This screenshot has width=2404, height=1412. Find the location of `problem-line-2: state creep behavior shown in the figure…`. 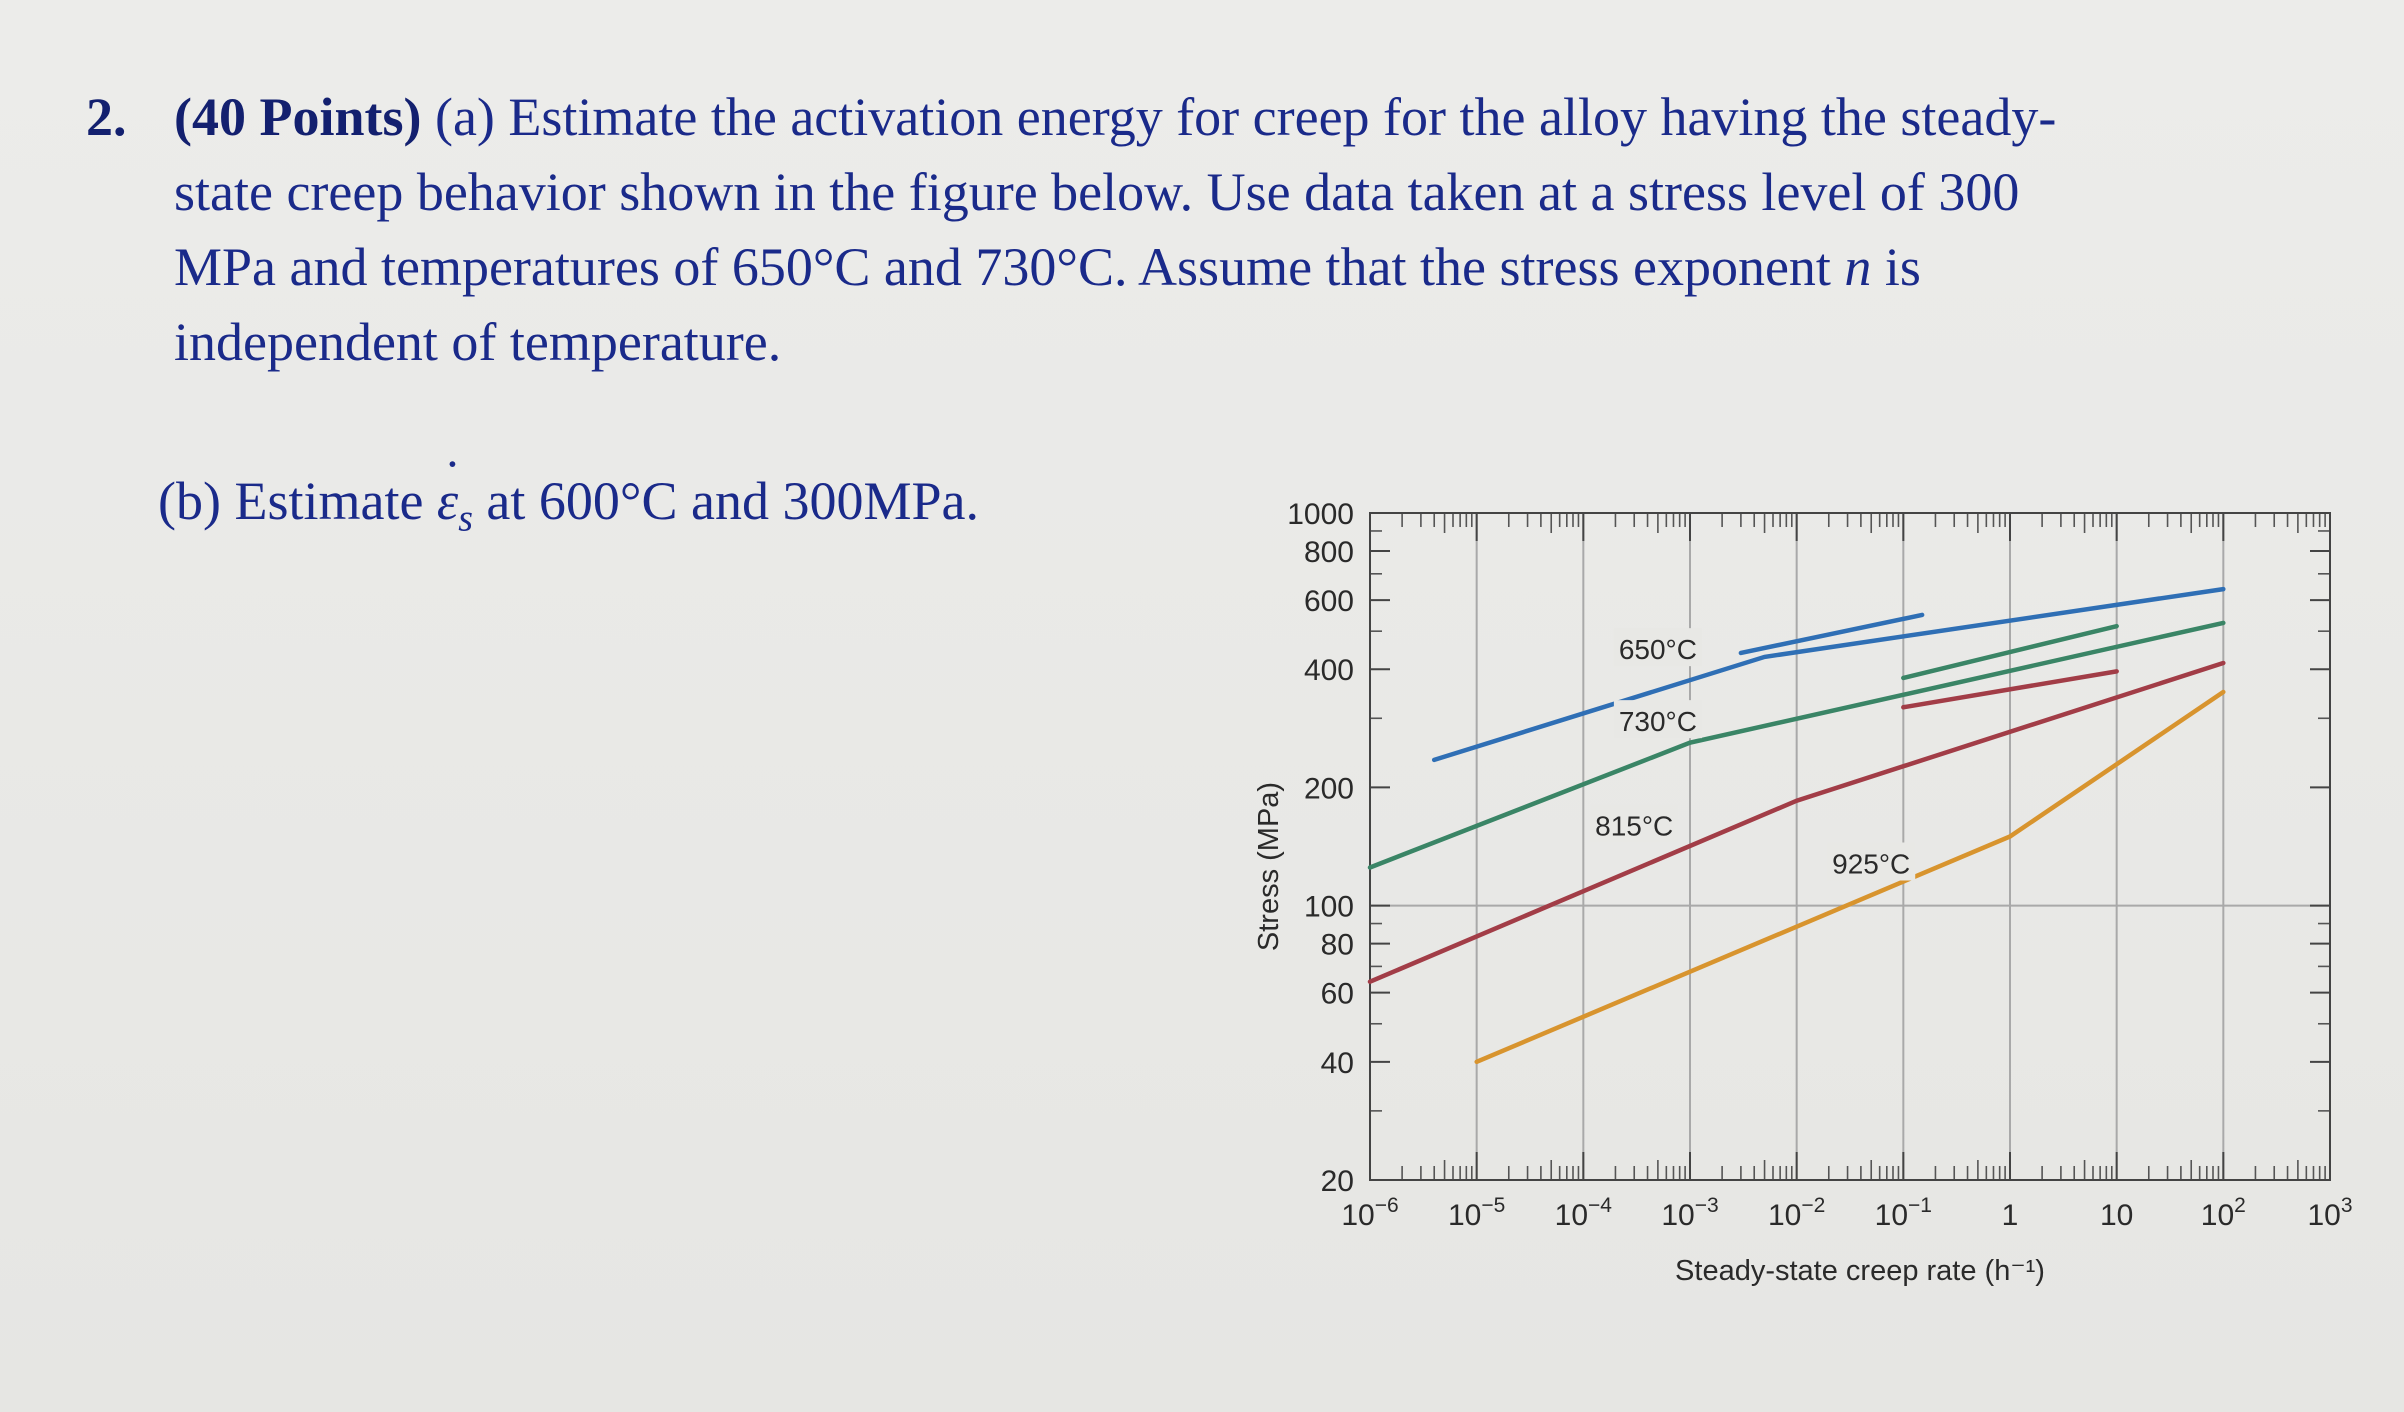

problem-line-2: state creep behavior shown in the figure… is located at coordinates (1097, 192).